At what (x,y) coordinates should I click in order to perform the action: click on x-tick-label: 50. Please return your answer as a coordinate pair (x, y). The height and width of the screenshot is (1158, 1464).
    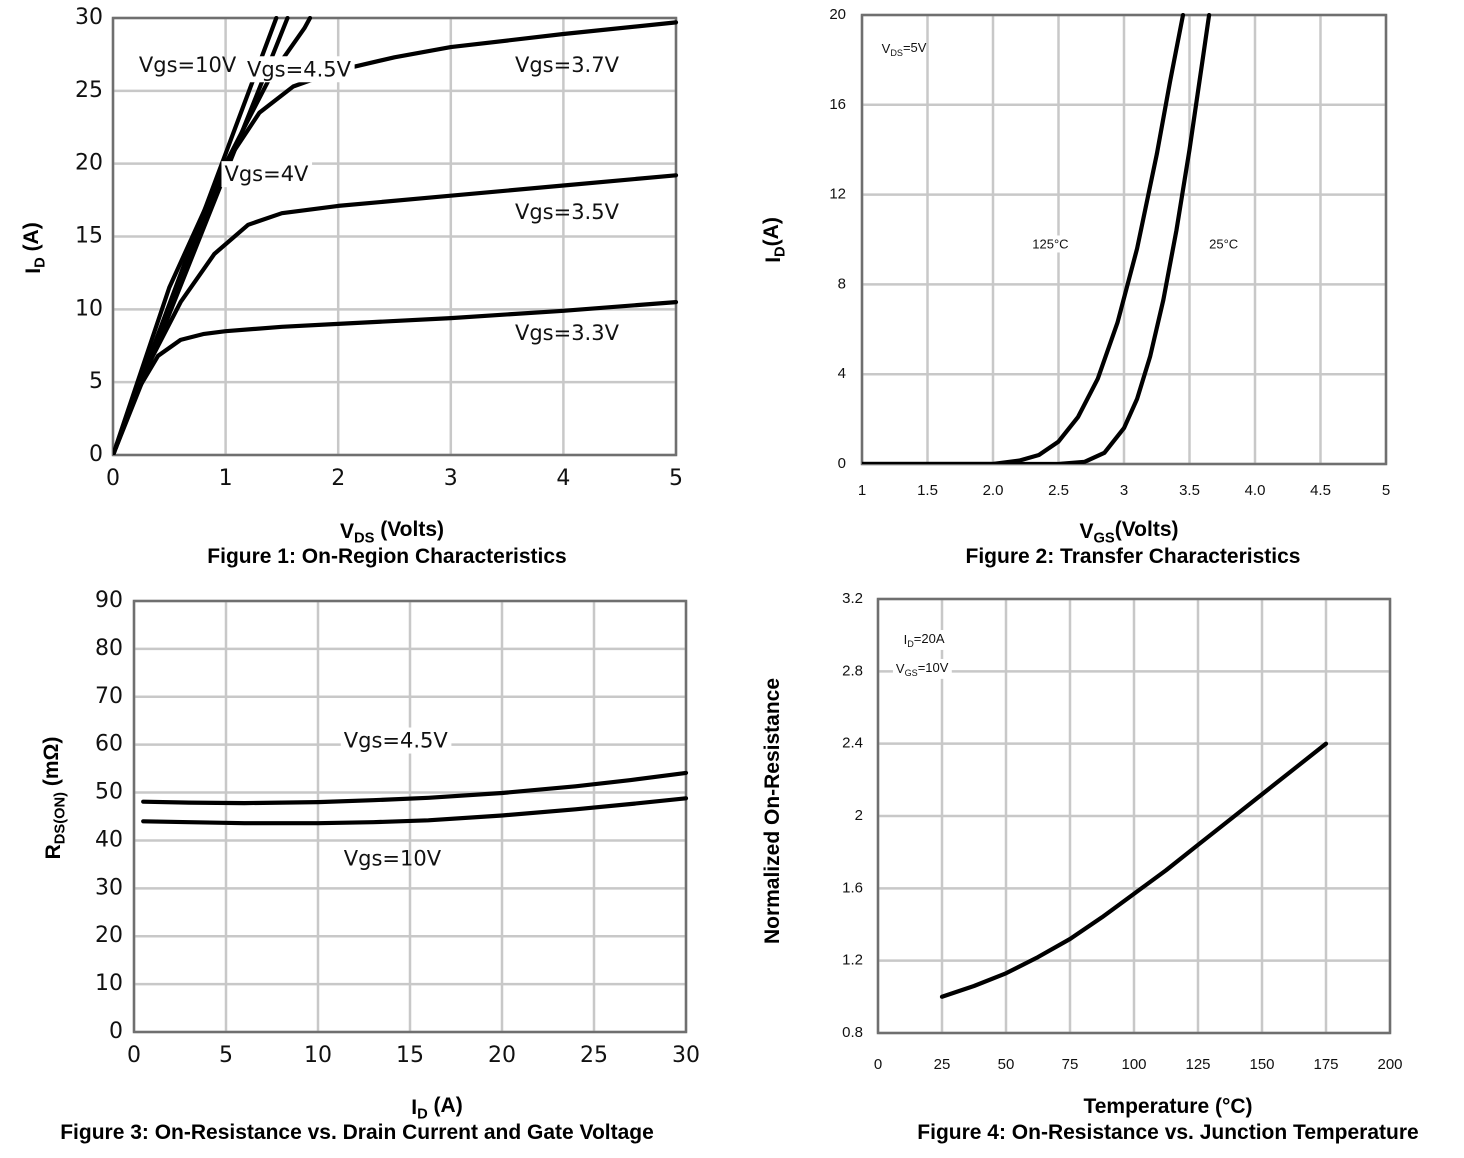
    Looking at the image, I should click on (1006, 1064).